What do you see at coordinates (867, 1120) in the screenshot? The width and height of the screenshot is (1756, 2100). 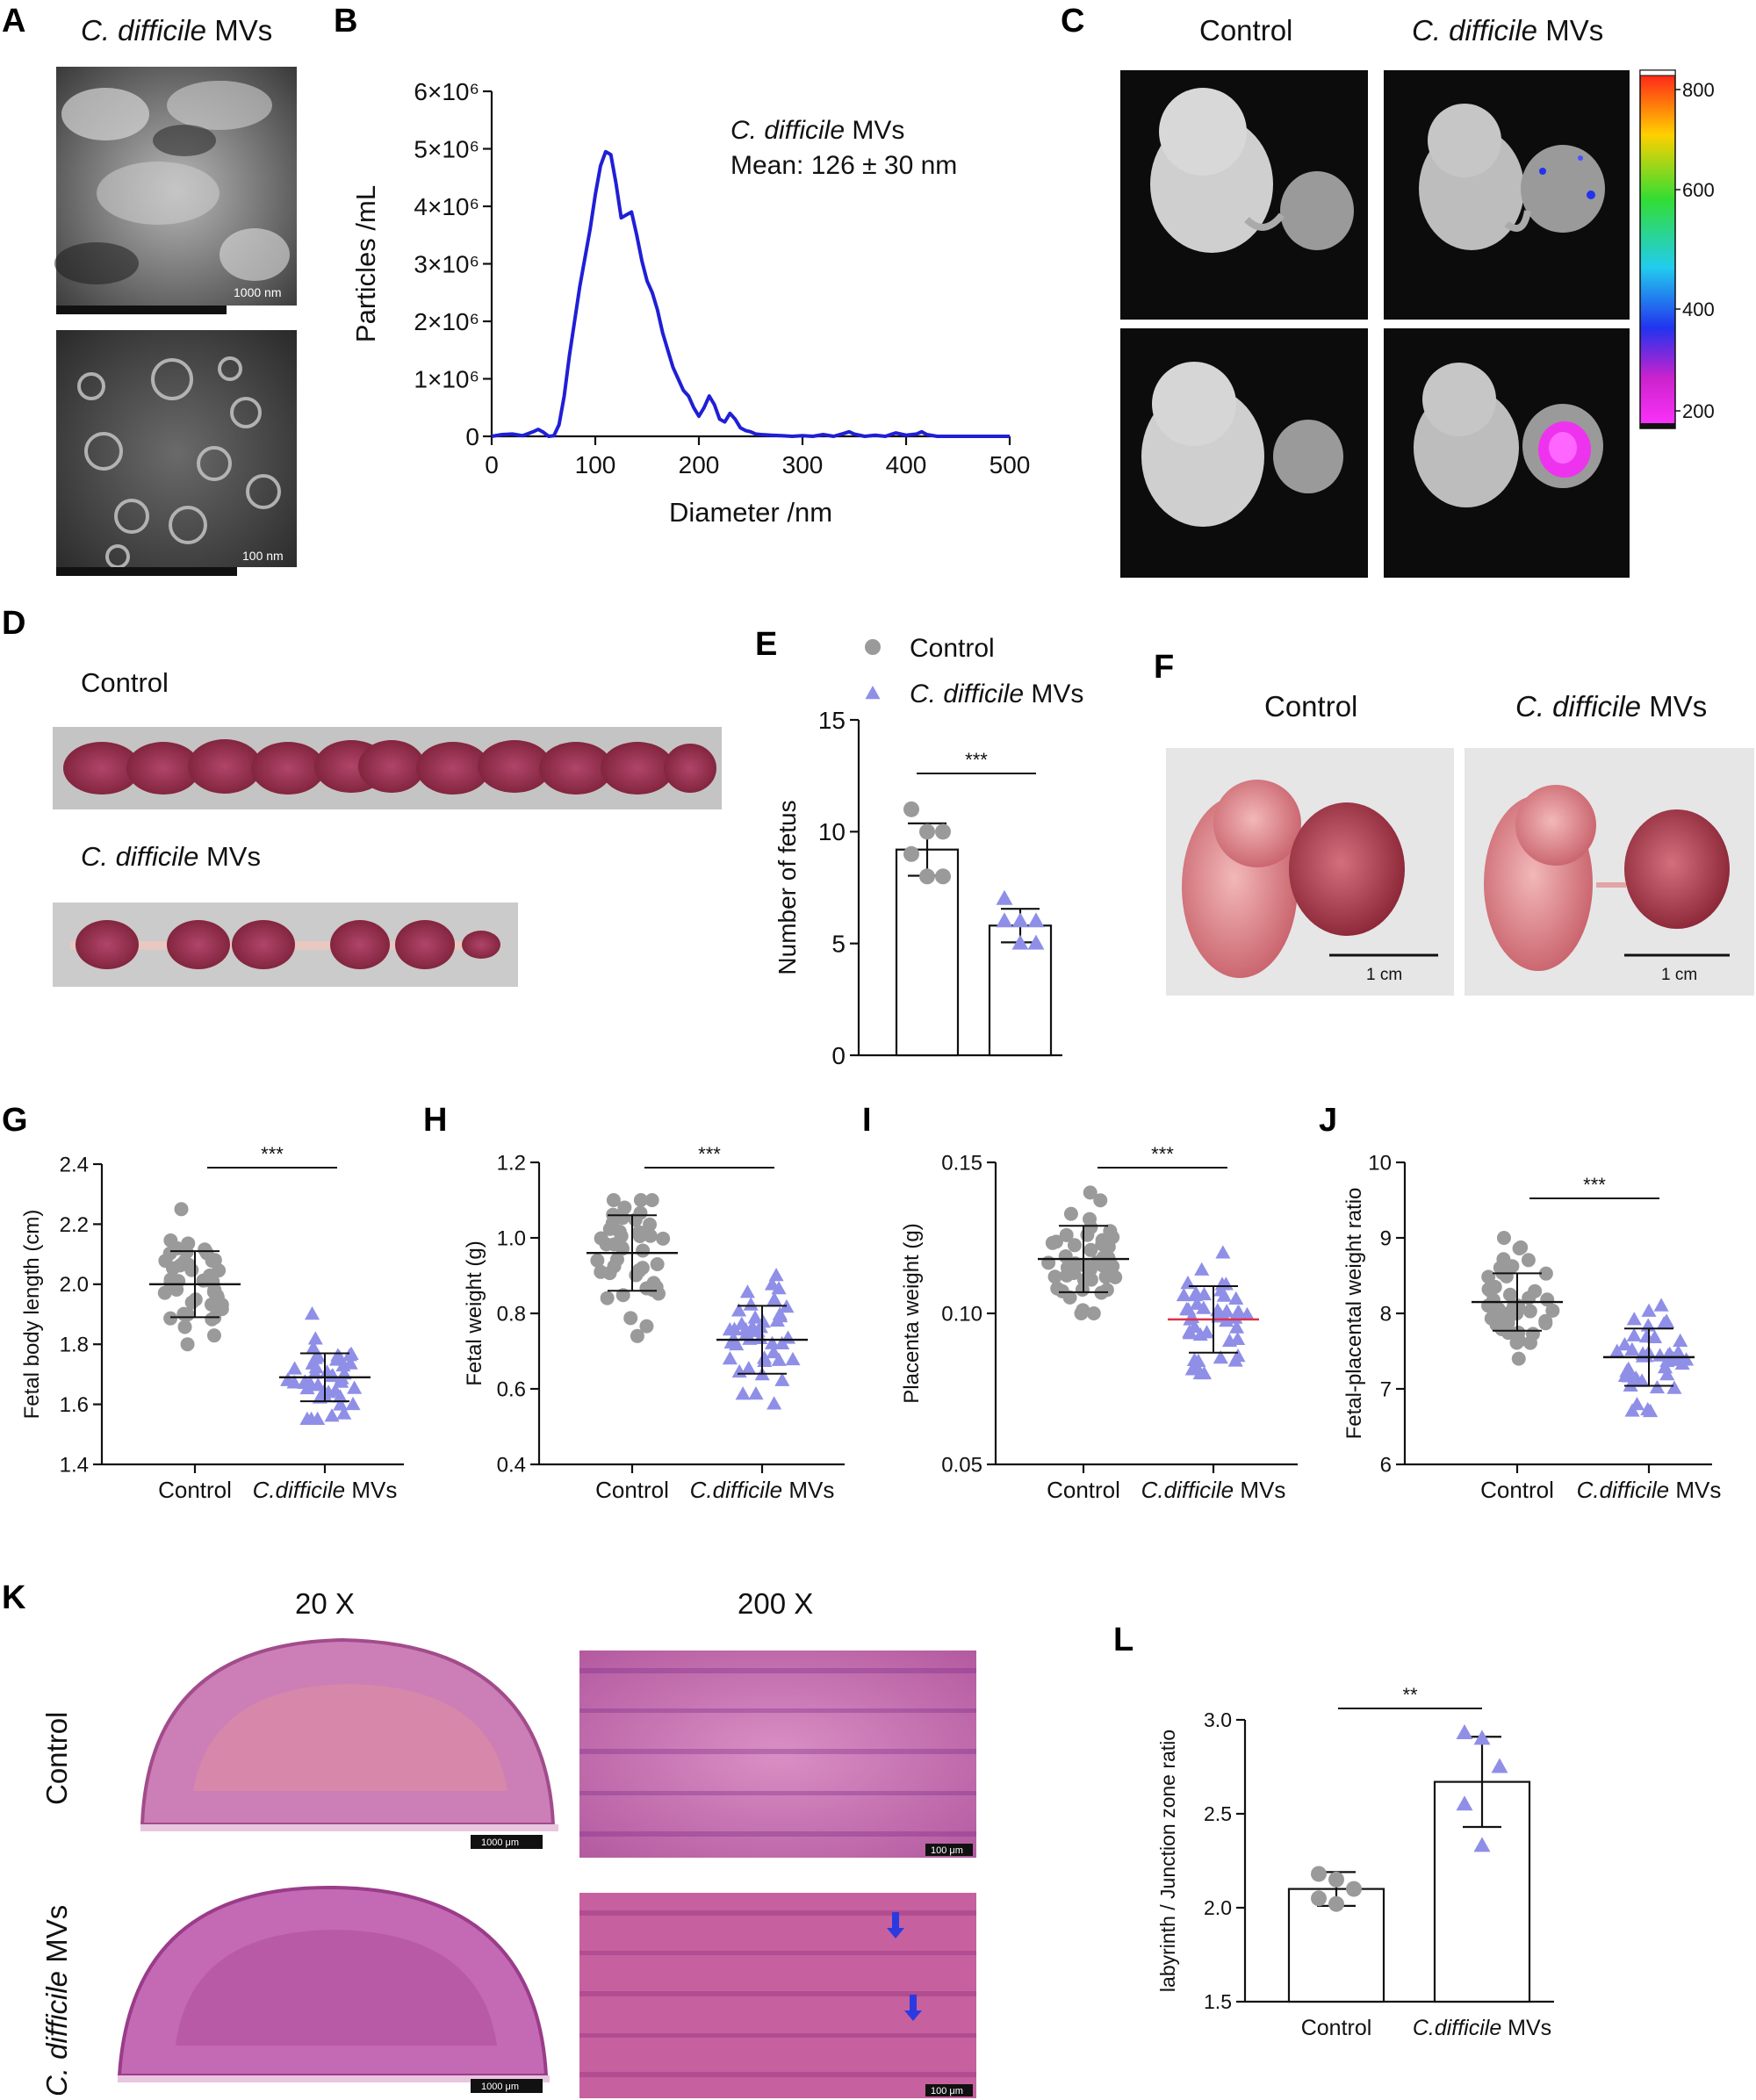 I see `panel-label-i: I` at bounding box center [867, 1120].